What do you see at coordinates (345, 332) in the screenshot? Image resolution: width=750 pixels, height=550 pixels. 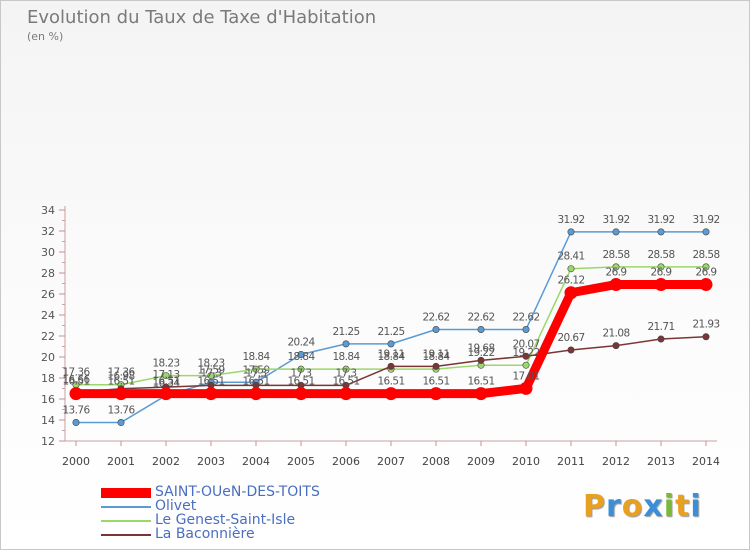 I see `data-label: 21.25` at bounding box center [345, 332].